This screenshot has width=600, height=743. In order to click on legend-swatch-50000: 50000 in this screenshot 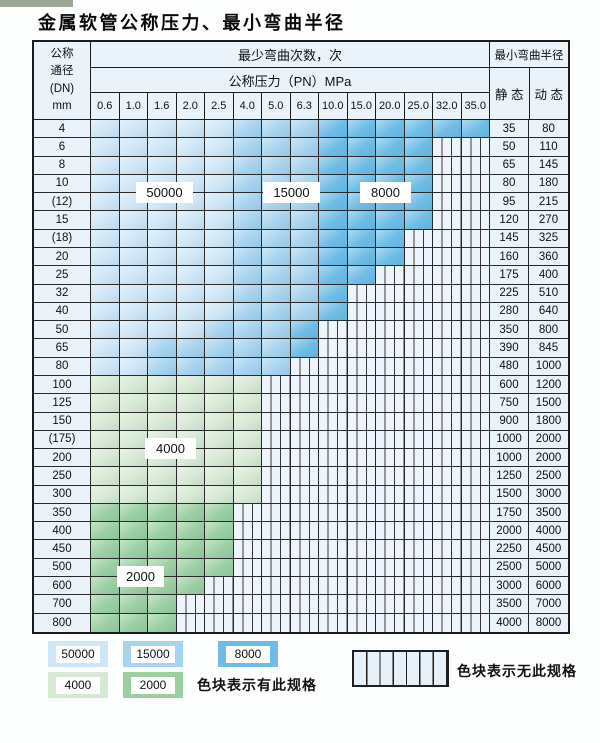, I will do `click(78, 654)`.